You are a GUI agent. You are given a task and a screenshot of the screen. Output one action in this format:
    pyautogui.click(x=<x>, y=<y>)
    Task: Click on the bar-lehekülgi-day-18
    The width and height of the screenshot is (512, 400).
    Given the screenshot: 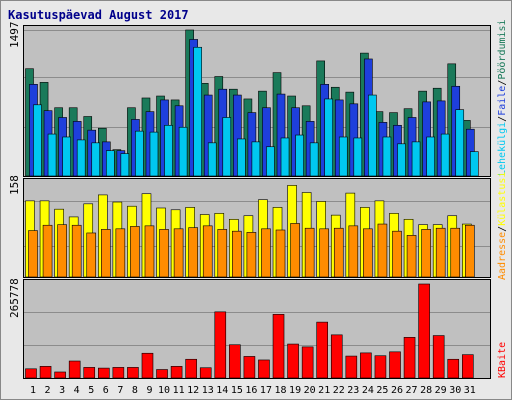 What is the action you would take?
    pyautogui.click(x=285, y=157)
    